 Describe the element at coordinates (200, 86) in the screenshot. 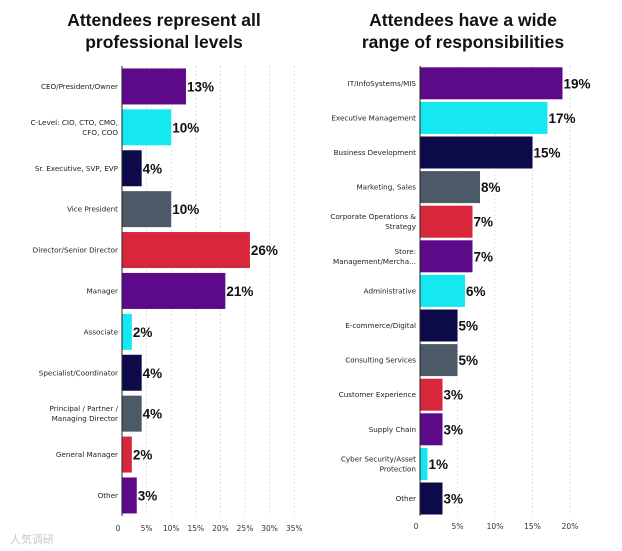

I see `data-label: 13%` at that location.